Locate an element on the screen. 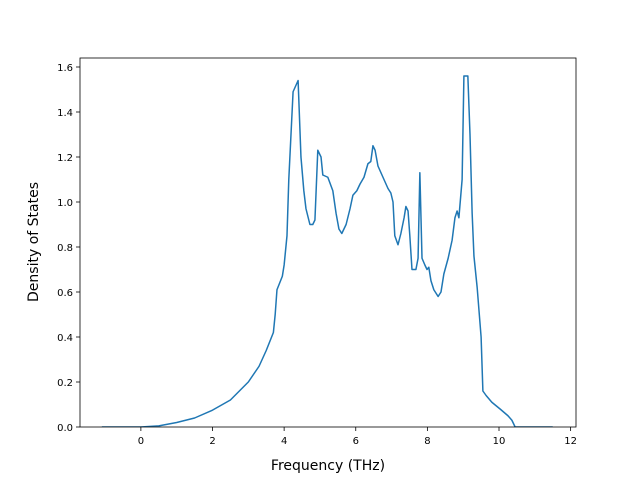 This screenshot has height=480, width=640. x-tick-label: 10 is located at coordinates (499, 441).